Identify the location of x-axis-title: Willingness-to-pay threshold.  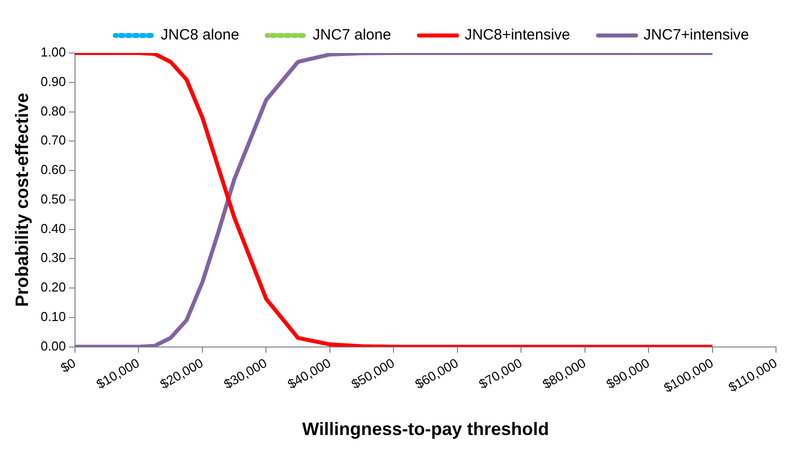
(425, 429).